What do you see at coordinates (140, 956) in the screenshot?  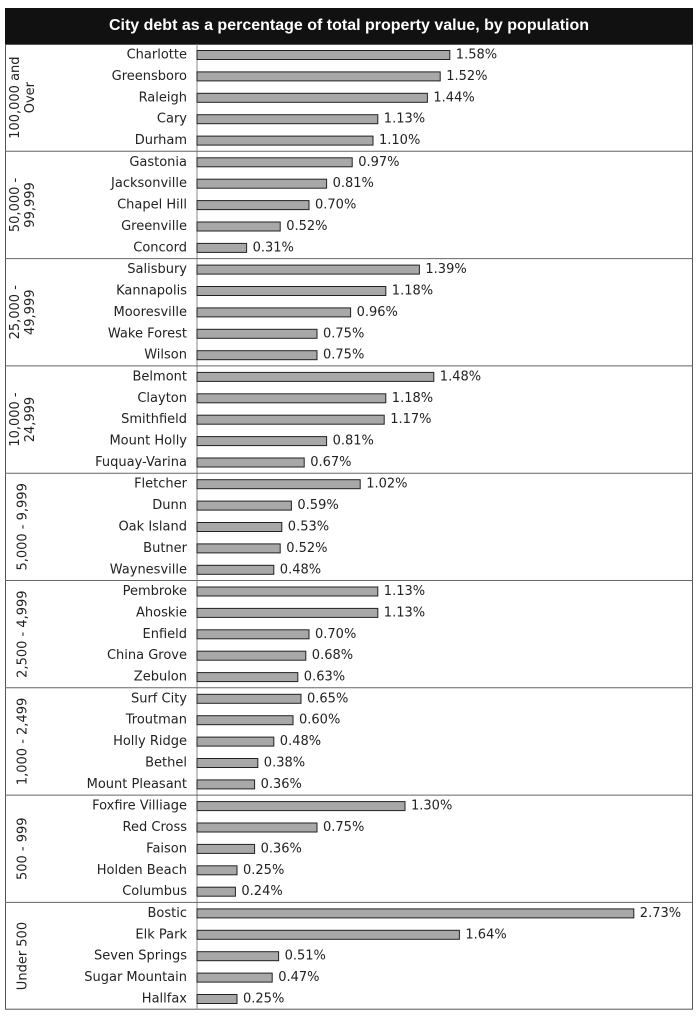 I see `category-label: Seven Springs` at bounding box center [140, 956].